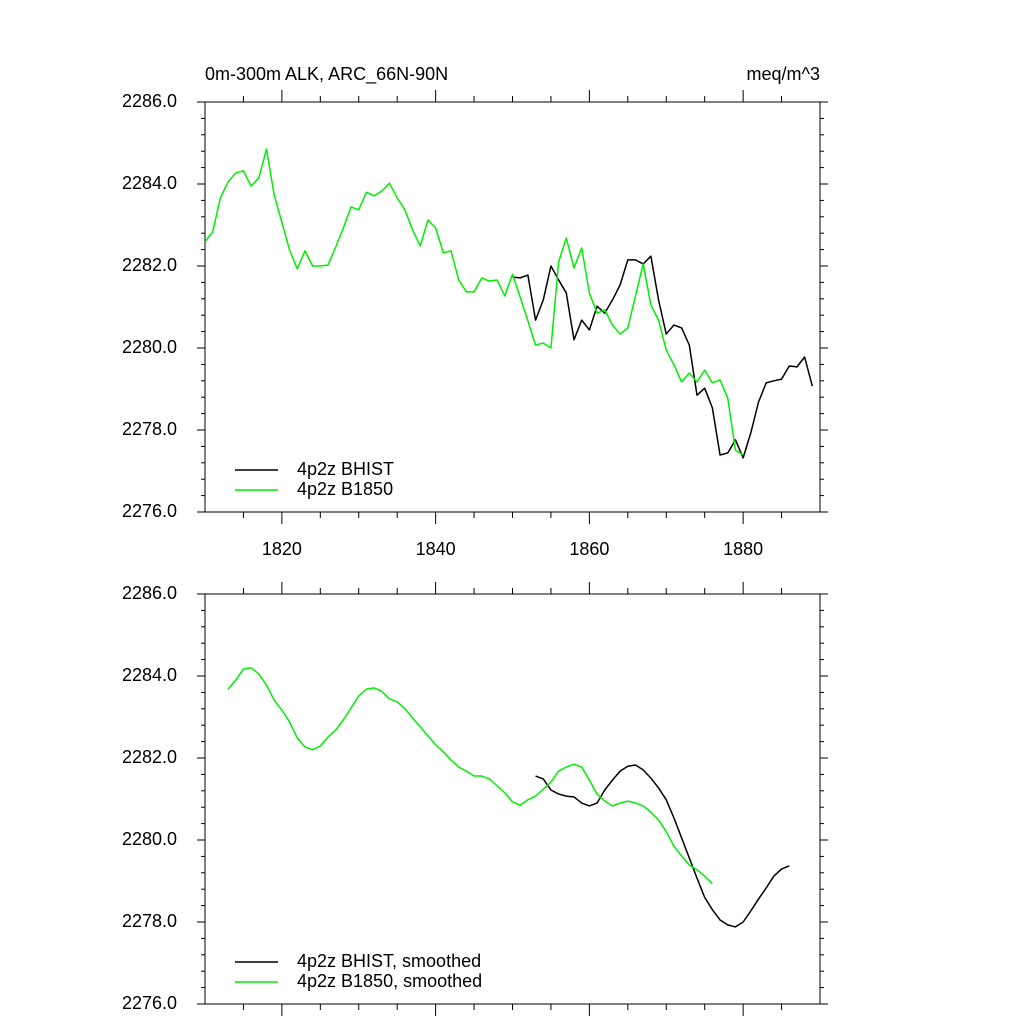  What do you see at coordinates (589, 549) in the screenshot?
I see `x-tick-label: 1860` at bounding box center [589, 549].